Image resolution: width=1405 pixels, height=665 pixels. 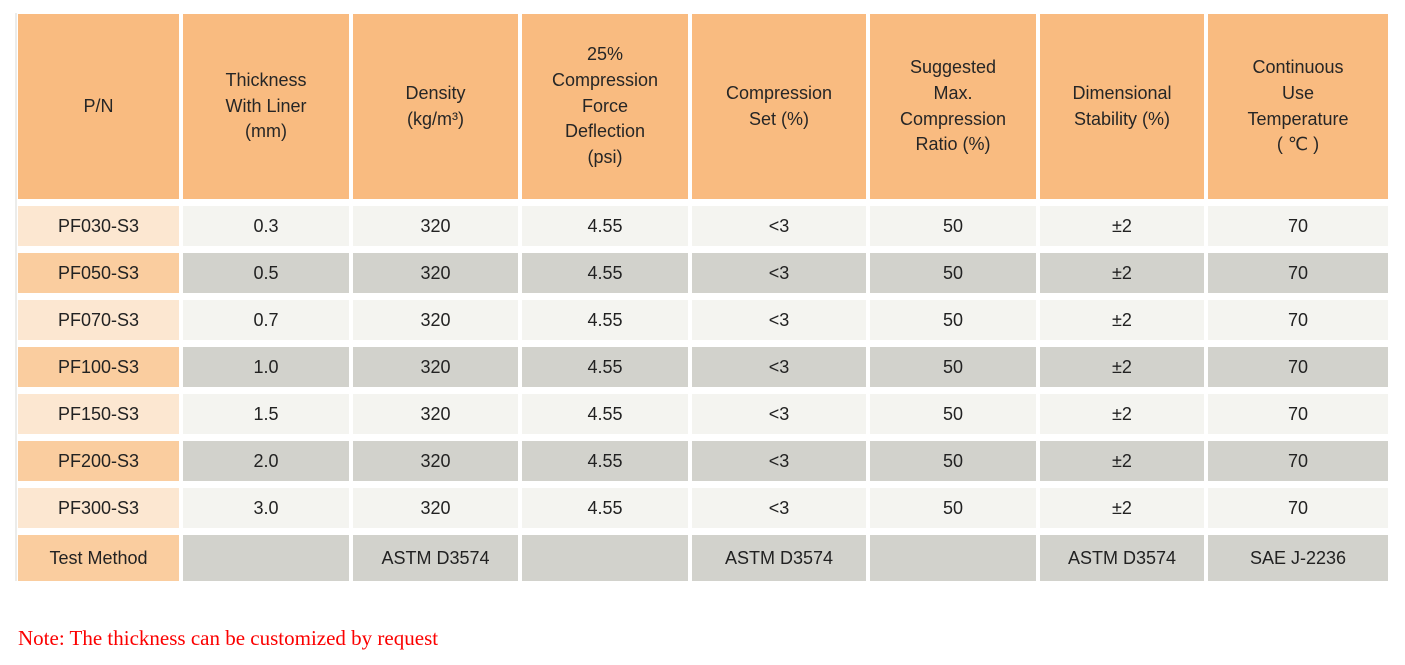 I want to click on table-cell: 3.0, so click(x=266, y=508).